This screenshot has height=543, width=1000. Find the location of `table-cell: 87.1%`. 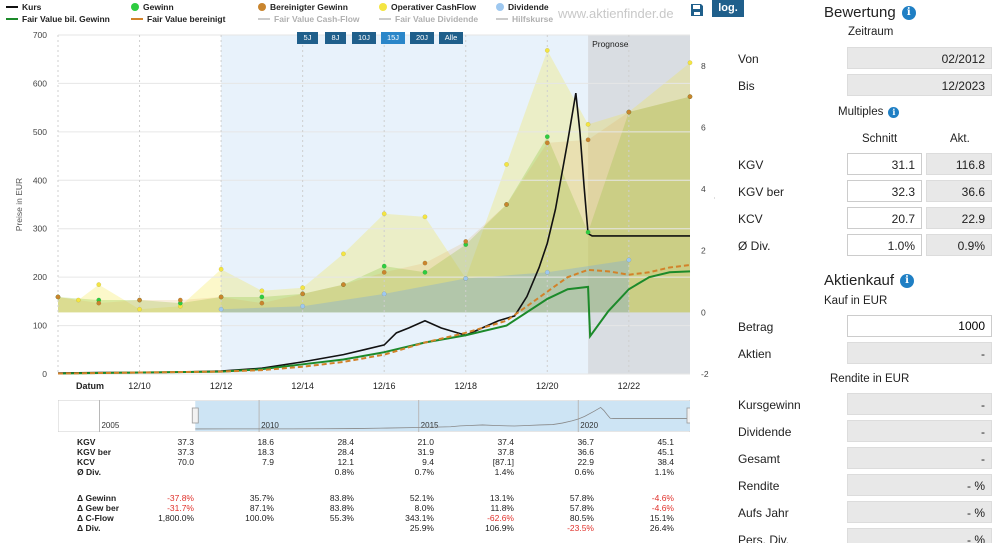

table-cell: 87.1% is located at coordinates (261, 508).